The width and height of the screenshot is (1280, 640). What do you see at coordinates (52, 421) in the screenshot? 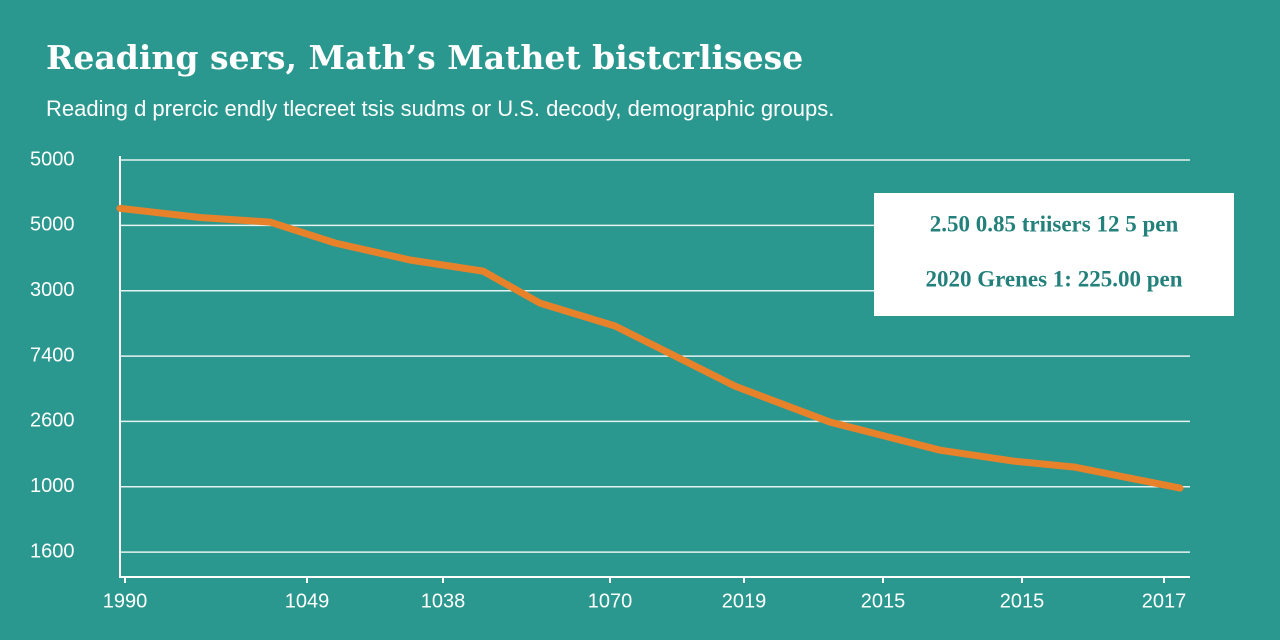
I see `y-tick-label: 2600` at bounding box center [52, 421].